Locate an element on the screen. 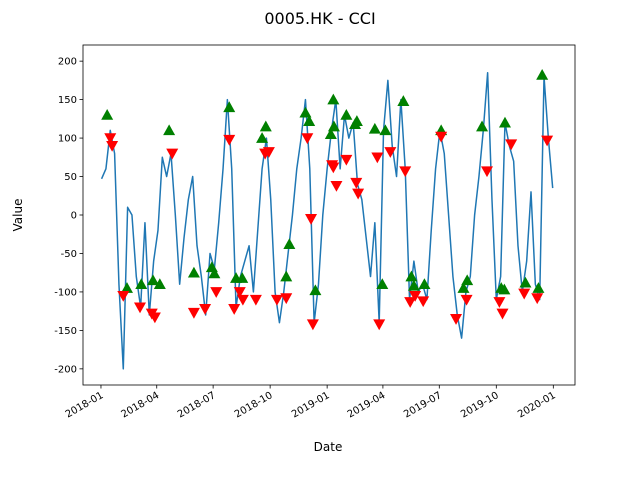 Image resolution: width=640 pixels, height=480 pixels. y-axis-label: Value is located at coordinates (18, 215).